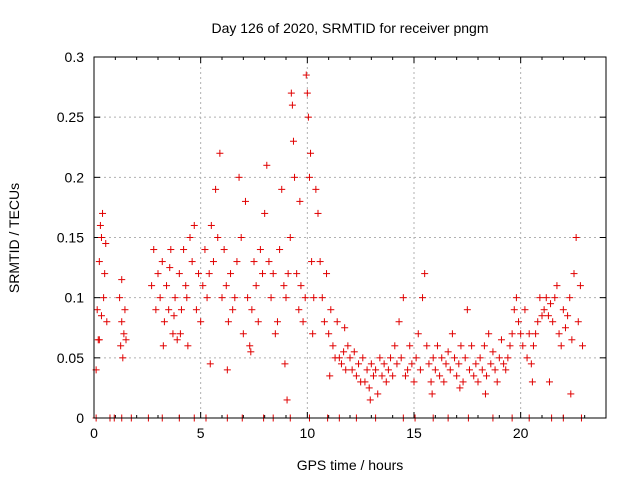  Describe the element at coordinates (414, 433) in the screenshot. I see `x-tick-label: 15` at that location.